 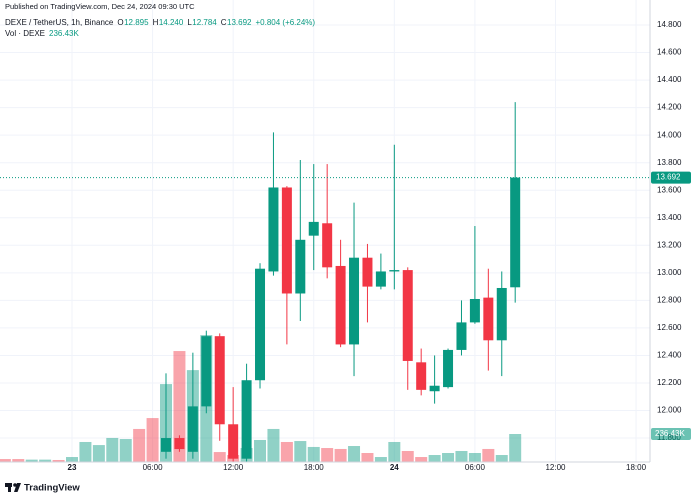 What do you see at coordinates (669, 355) in the screenshot?
I see `y-tick-label: 12.400` at bounding box center [669, 355].